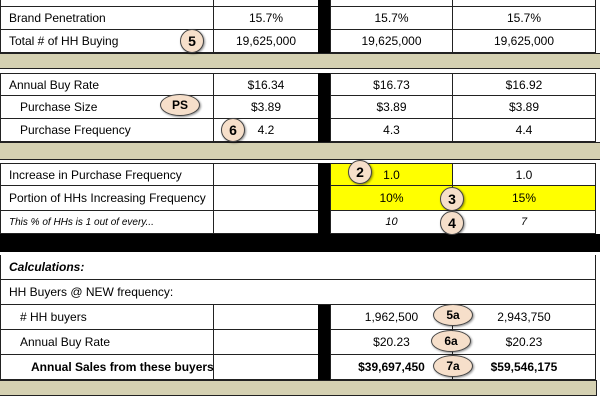 Image resolution: width=600 pixels, height=400 pixels. I want to click on table-row-num-hh-buyers: # HH buyers 1,962,500 2,943,750, so click(300, 317).